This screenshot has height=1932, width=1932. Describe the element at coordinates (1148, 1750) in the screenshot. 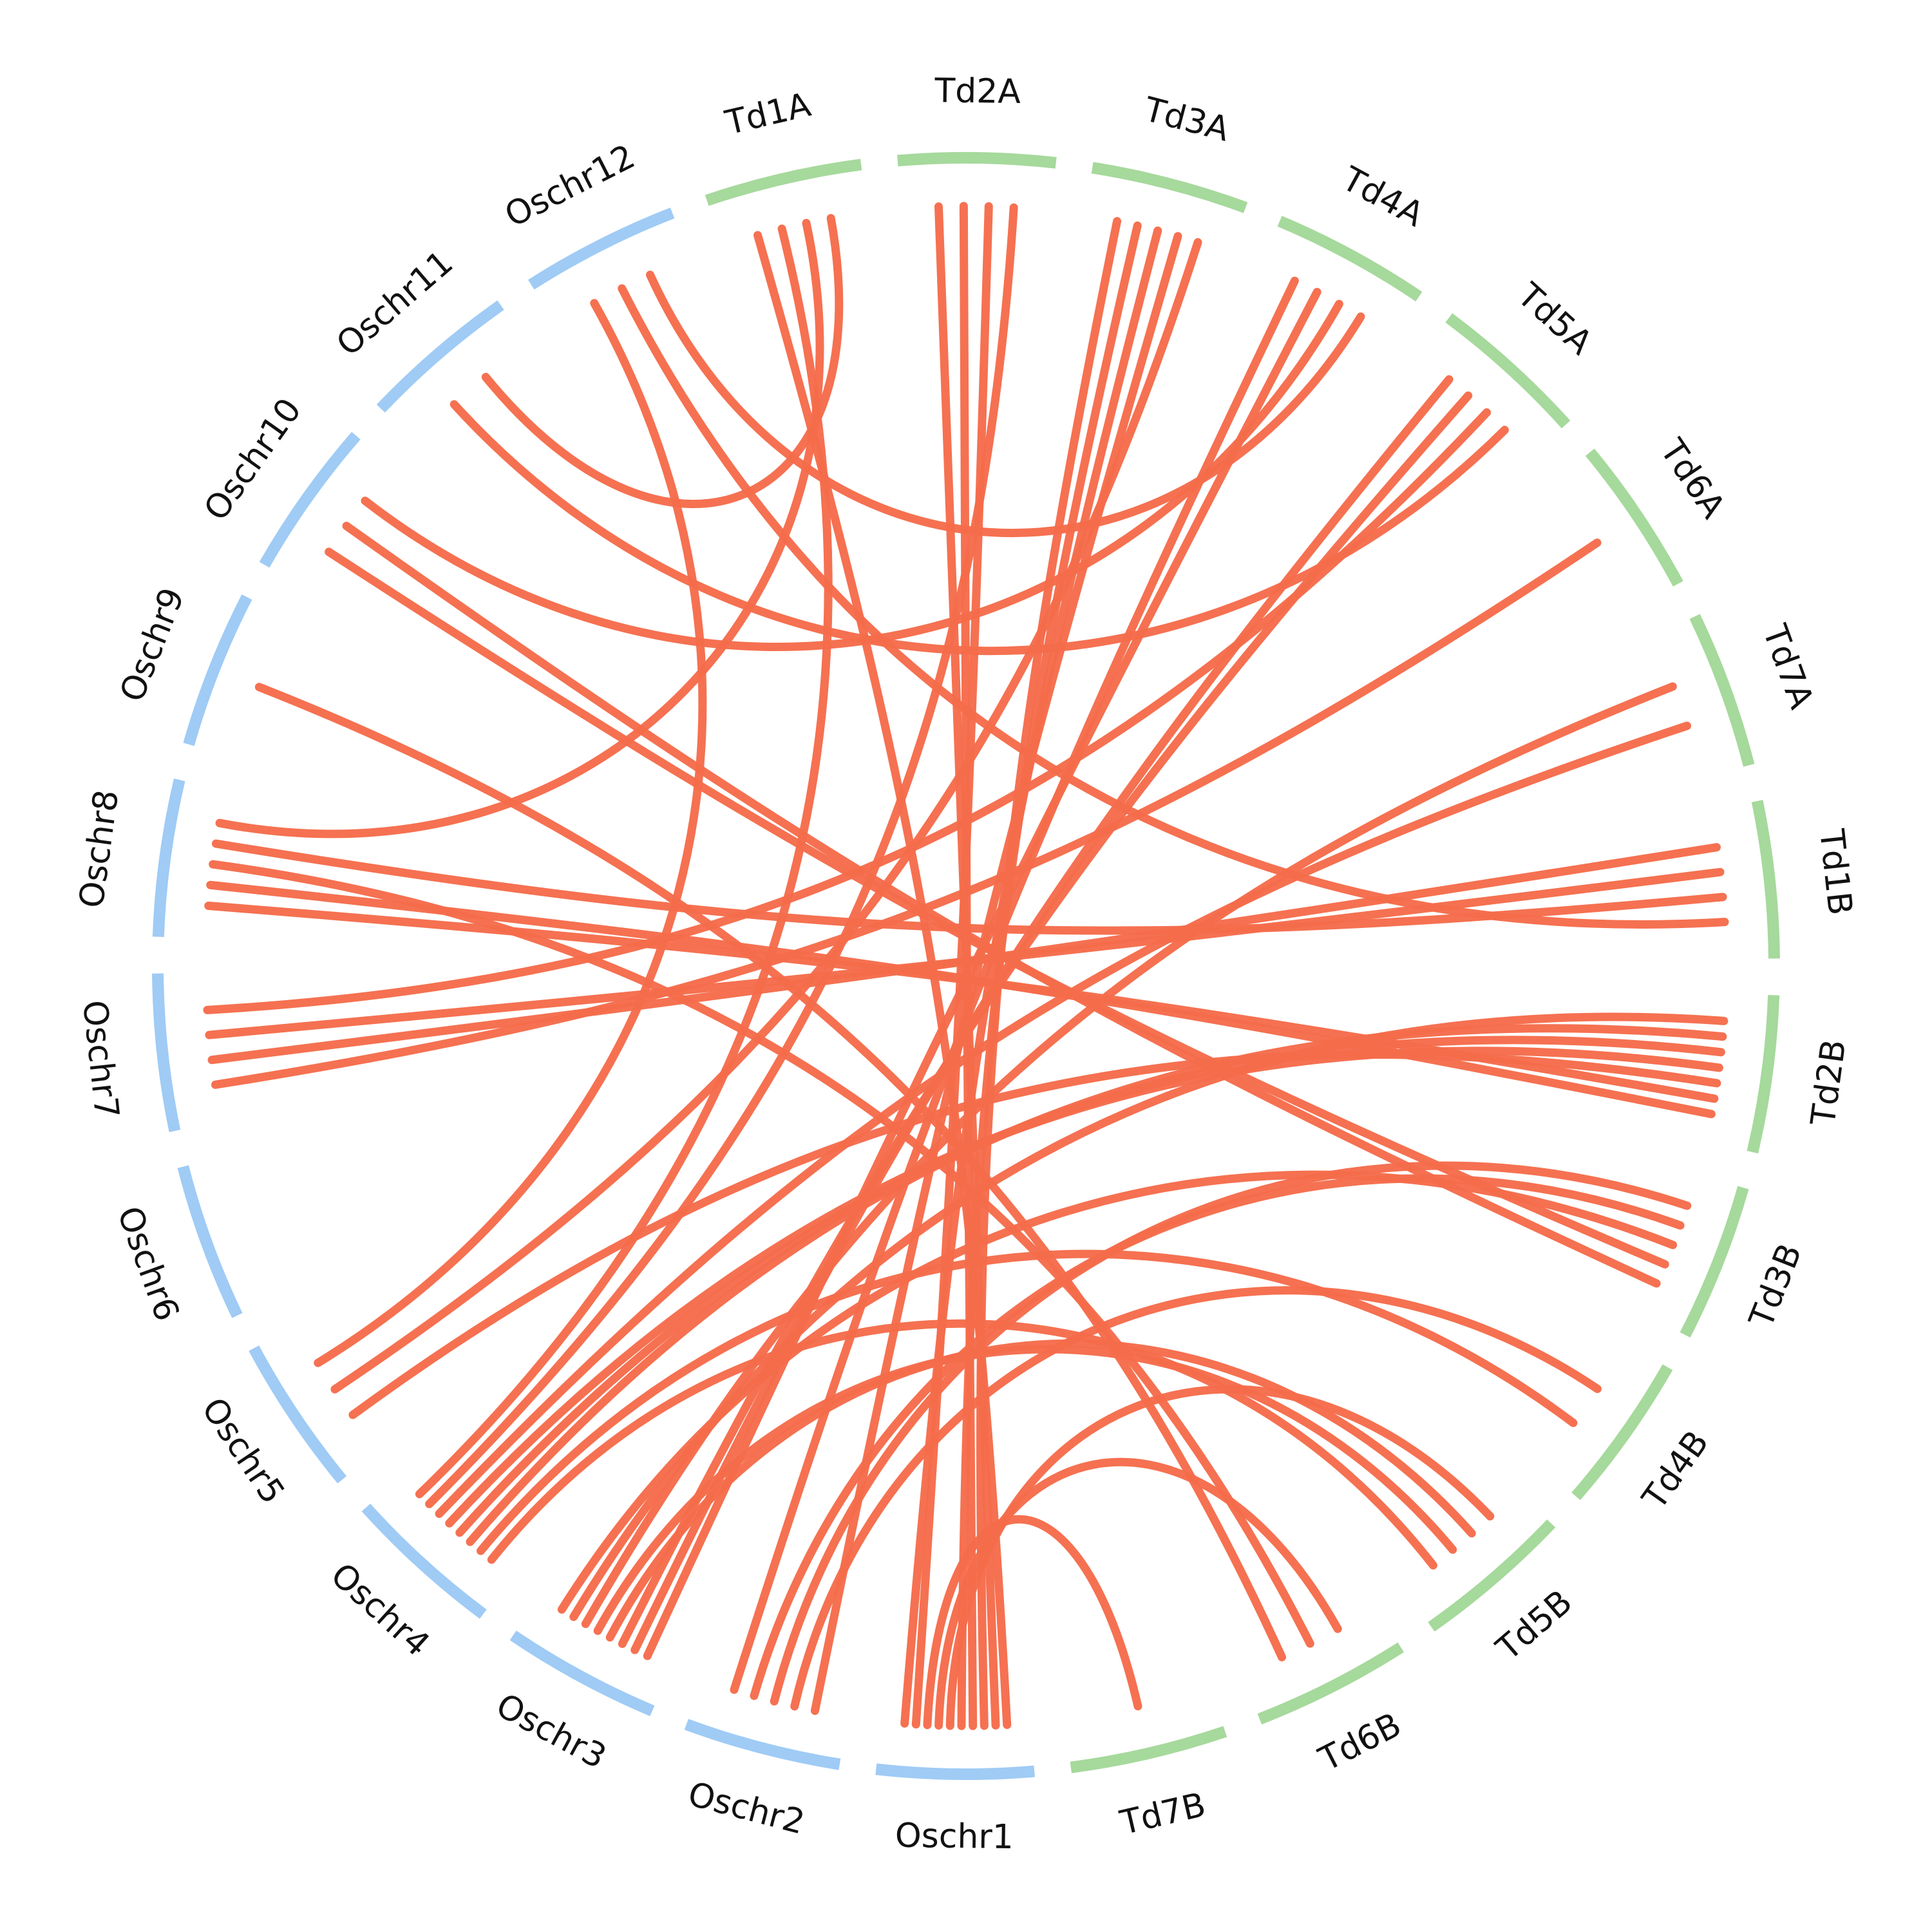

I see `segment-arc-td7b` at that location.